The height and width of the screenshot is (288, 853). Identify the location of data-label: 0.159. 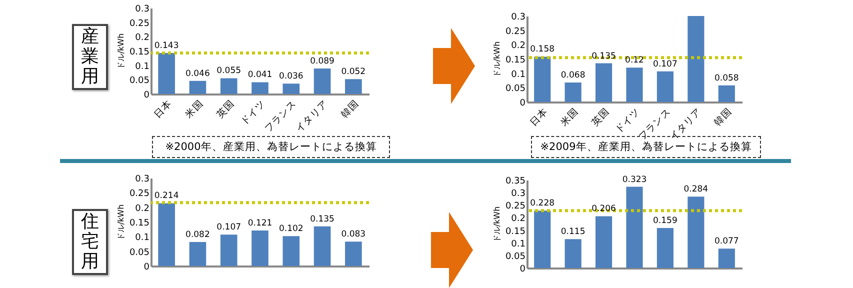
(665, 221).